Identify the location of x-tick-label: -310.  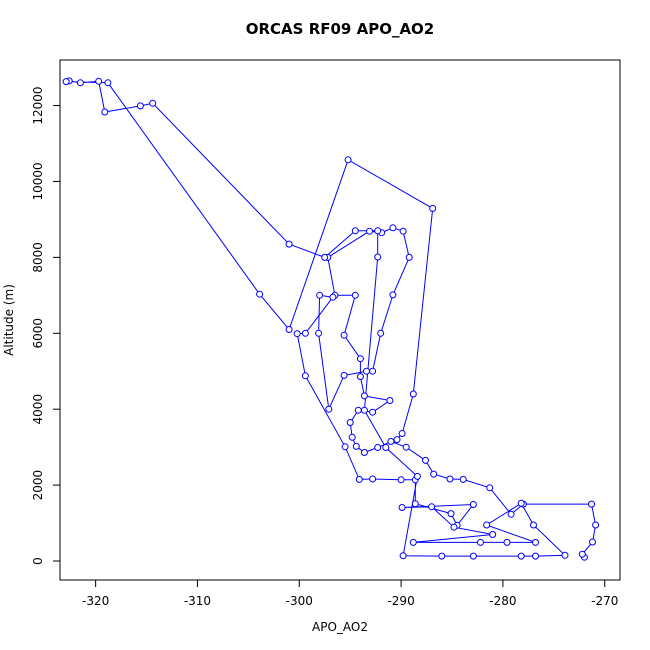
(197, 601).